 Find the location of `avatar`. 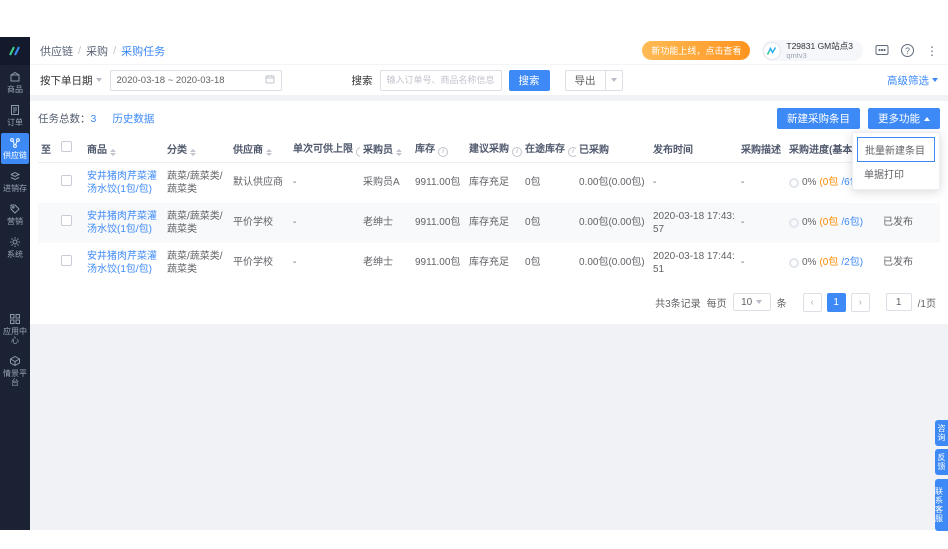

avatar is located at coordinates (772, 50).